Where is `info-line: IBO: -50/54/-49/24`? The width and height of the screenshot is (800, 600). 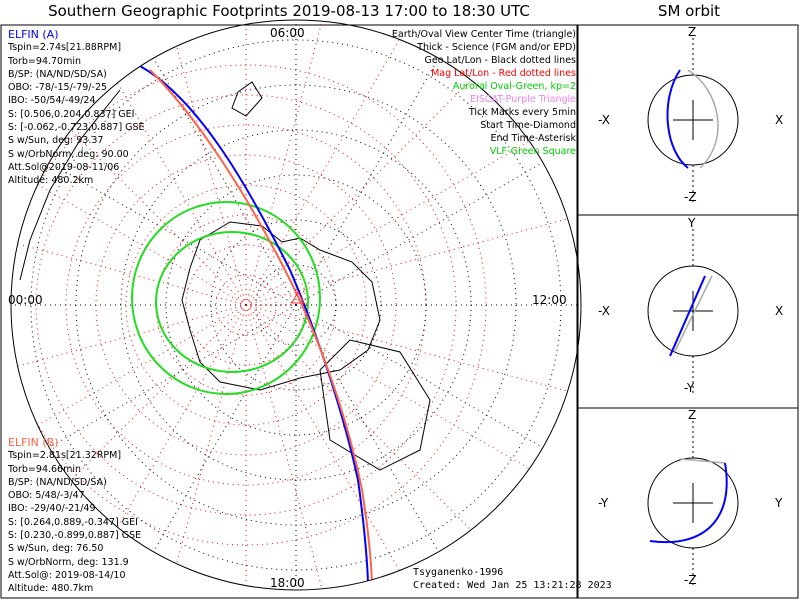 info-line: IBO: -50/54/-49/24 is located at coordinates (52, 101).